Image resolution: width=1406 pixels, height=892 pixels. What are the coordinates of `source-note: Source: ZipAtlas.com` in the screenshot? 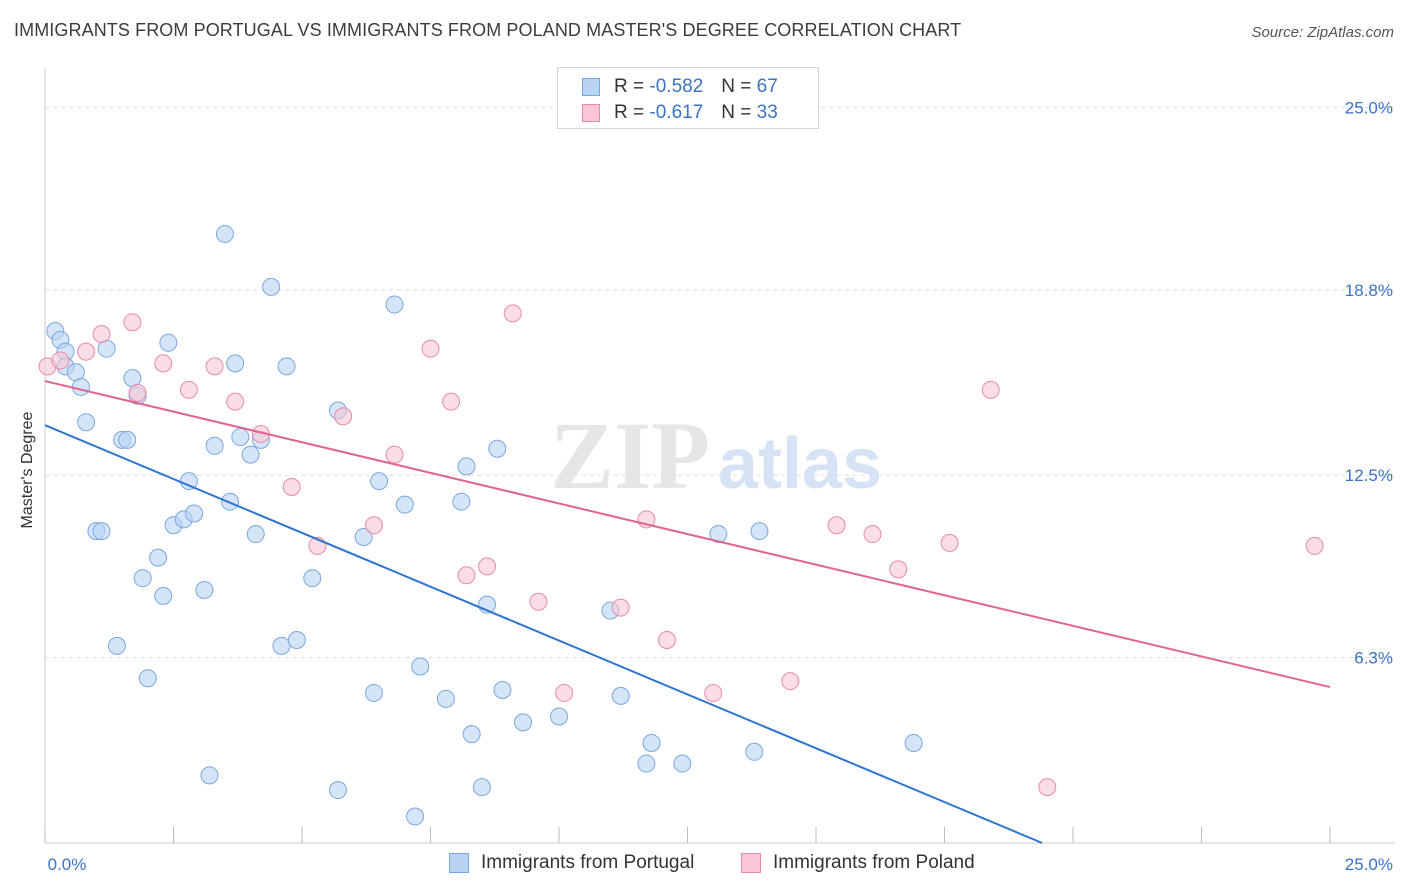 It's located at (1322, 32).